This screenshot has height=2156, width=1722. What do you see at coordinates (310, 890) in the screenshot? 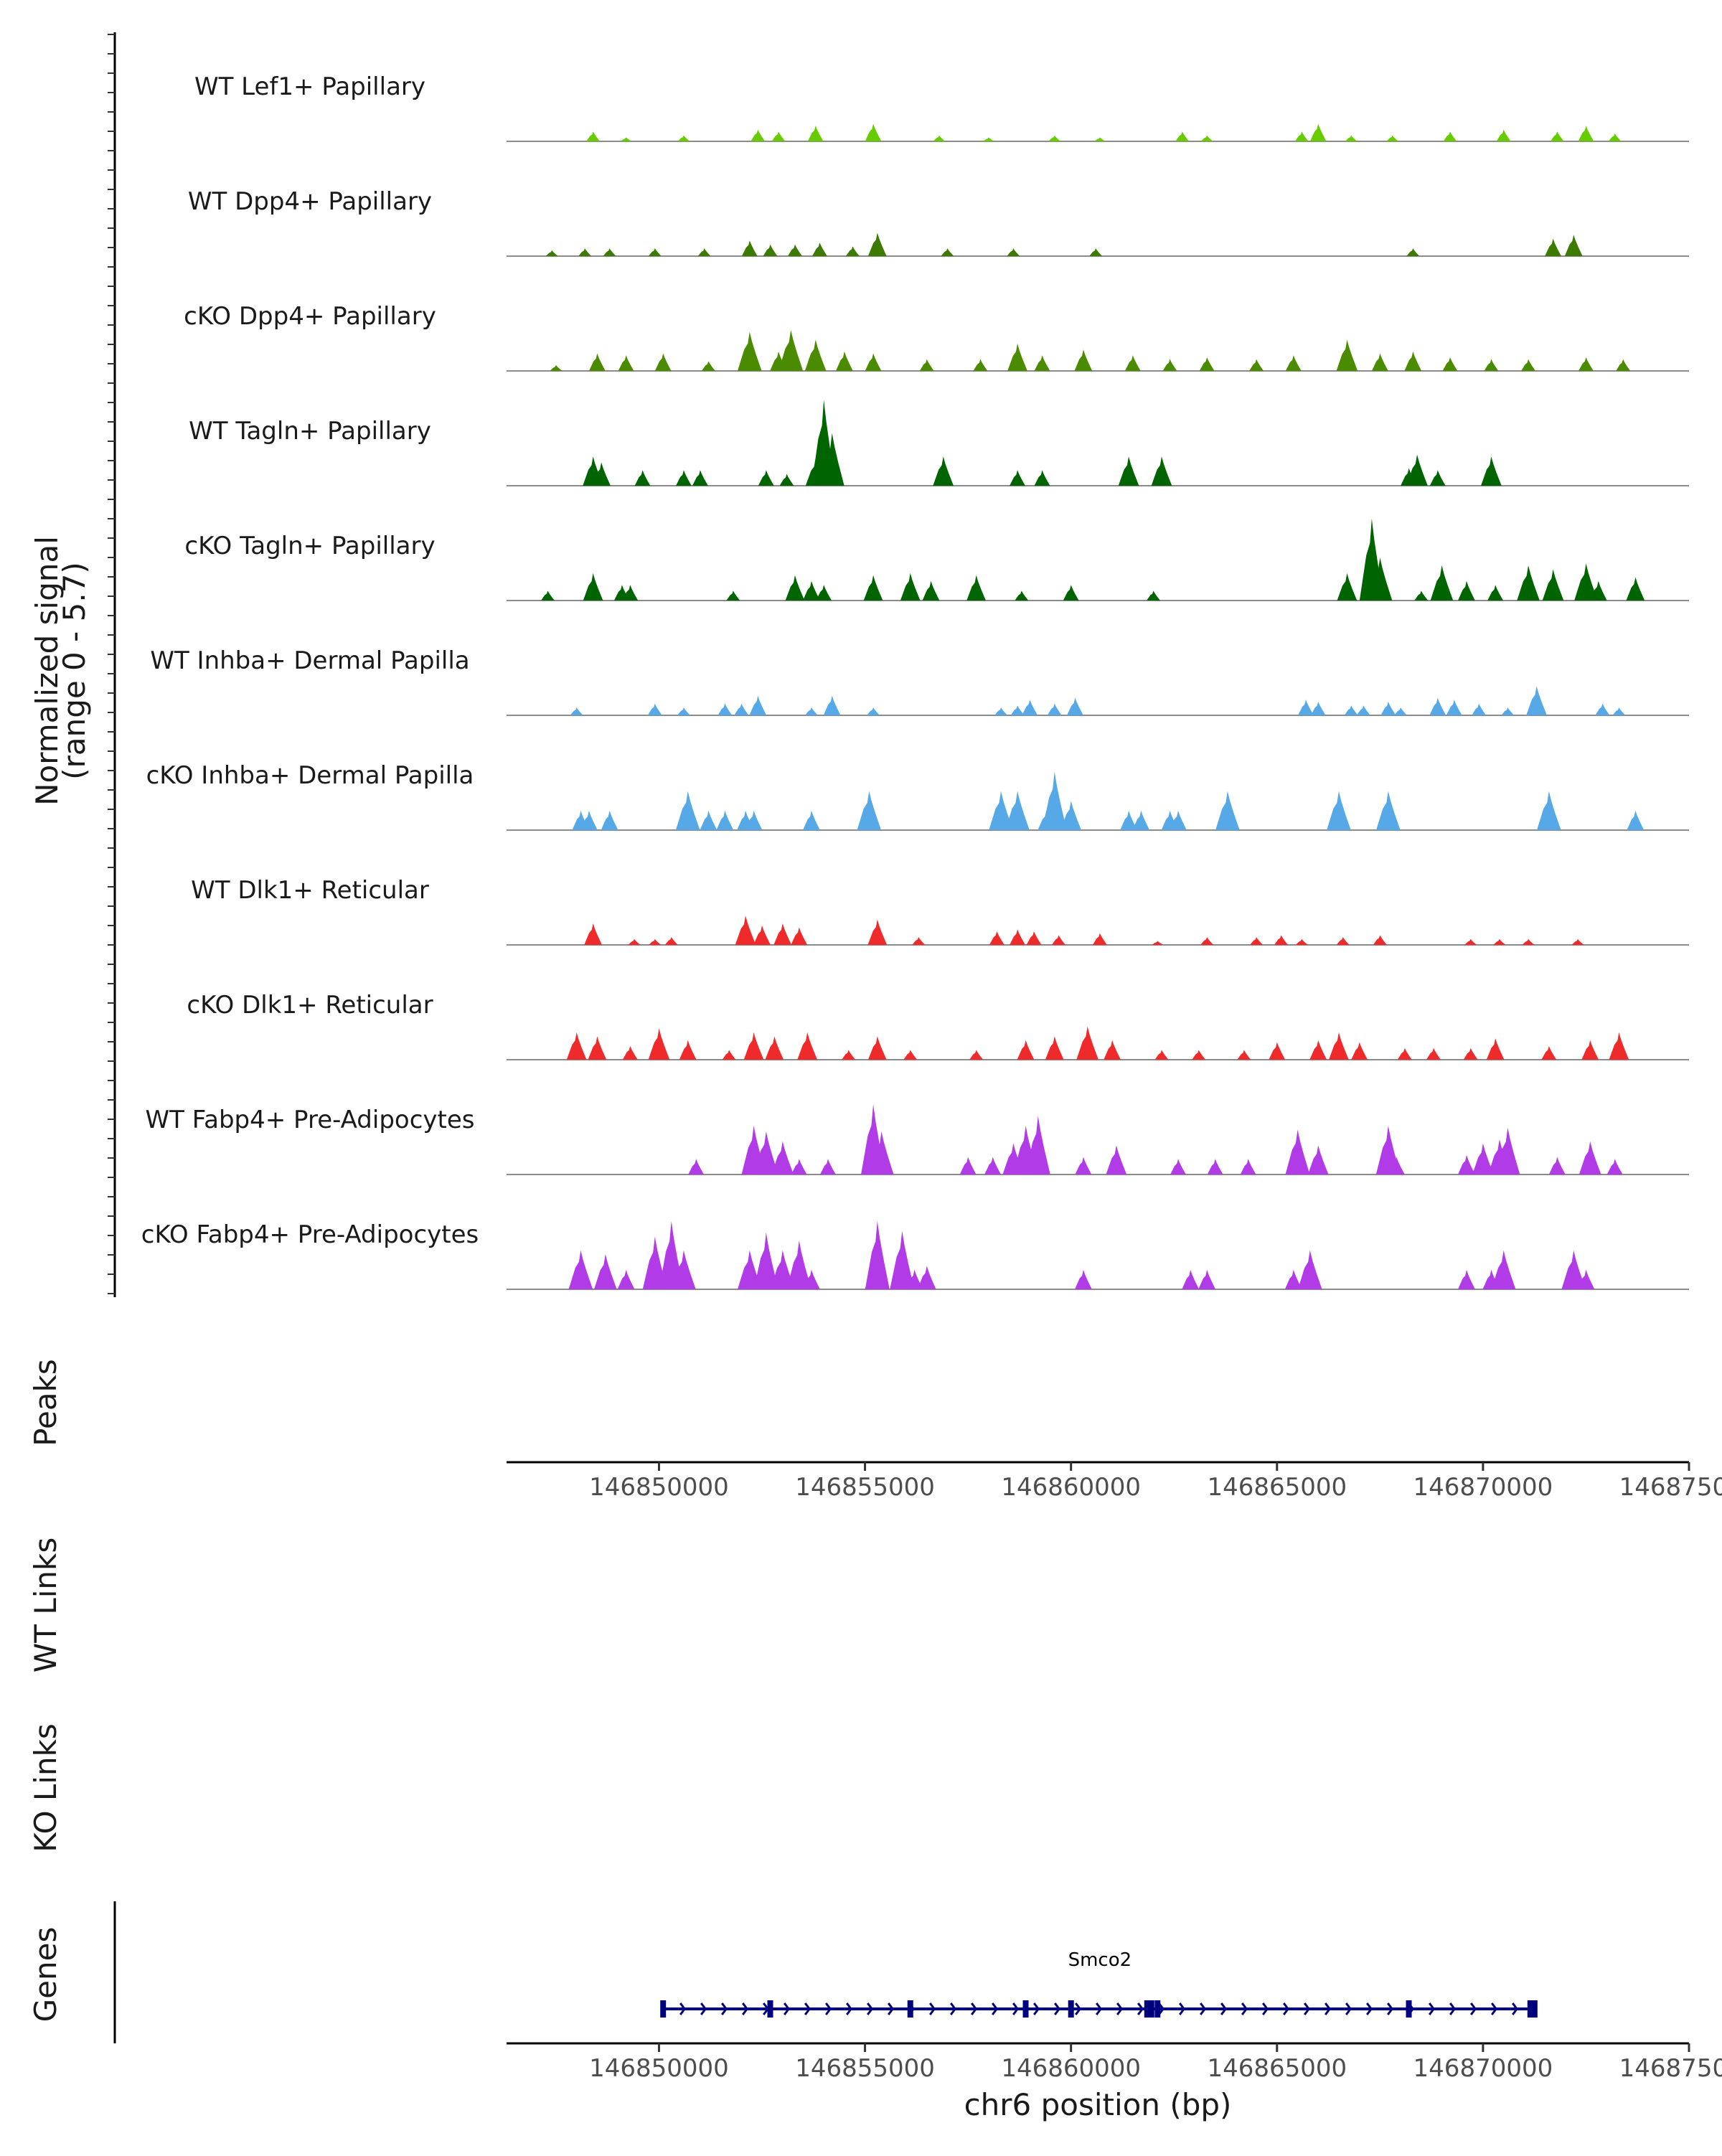
I see `track-label: WT Dlk1+ Reticular` at bounding box center [310, 890].